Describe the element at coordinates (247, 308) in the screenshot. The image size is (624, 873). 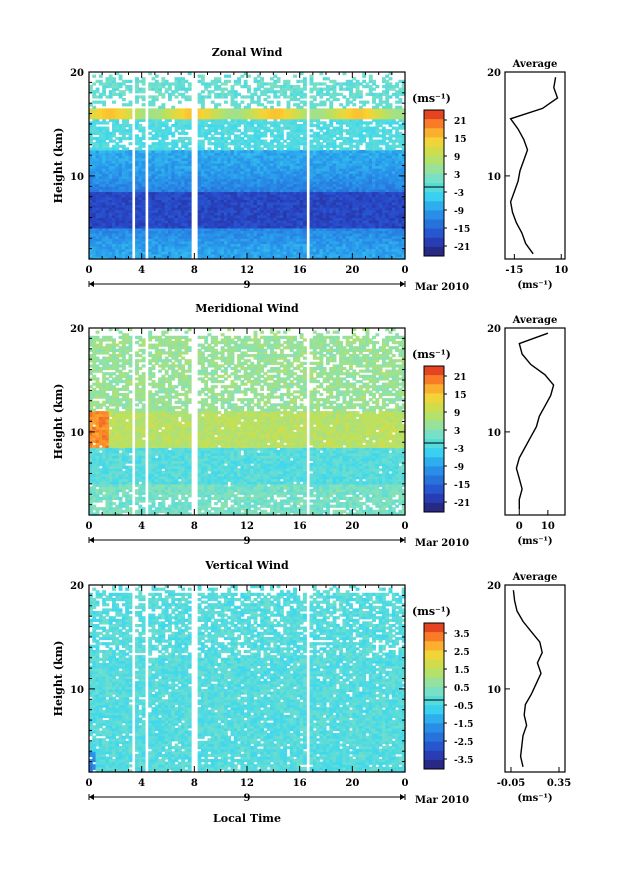
I see `panel-title: Meridional Wind` at that location.